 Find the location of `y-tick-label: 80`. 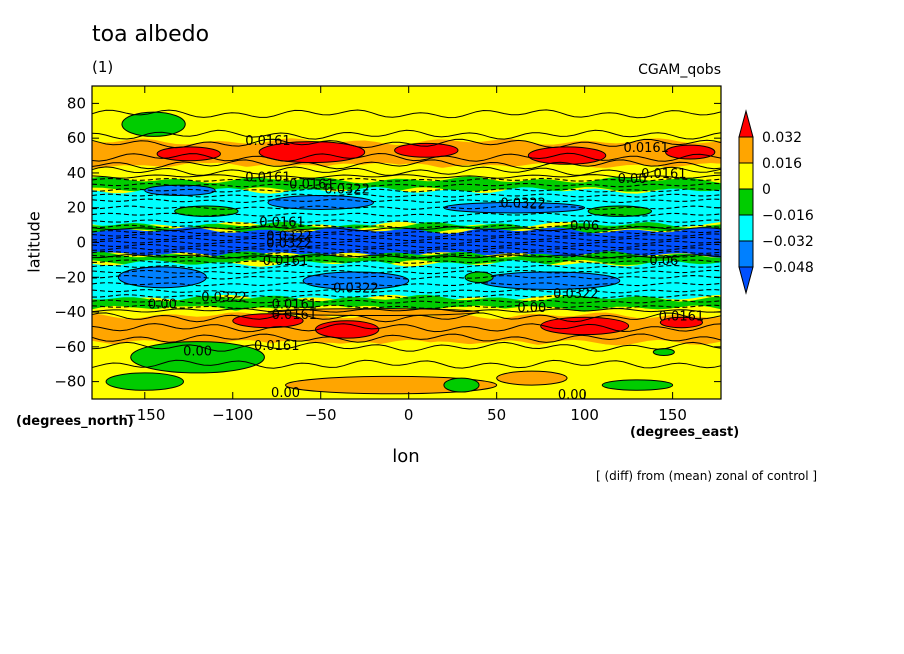

y-tick-label: 80 is located at coordinates (76, 103).